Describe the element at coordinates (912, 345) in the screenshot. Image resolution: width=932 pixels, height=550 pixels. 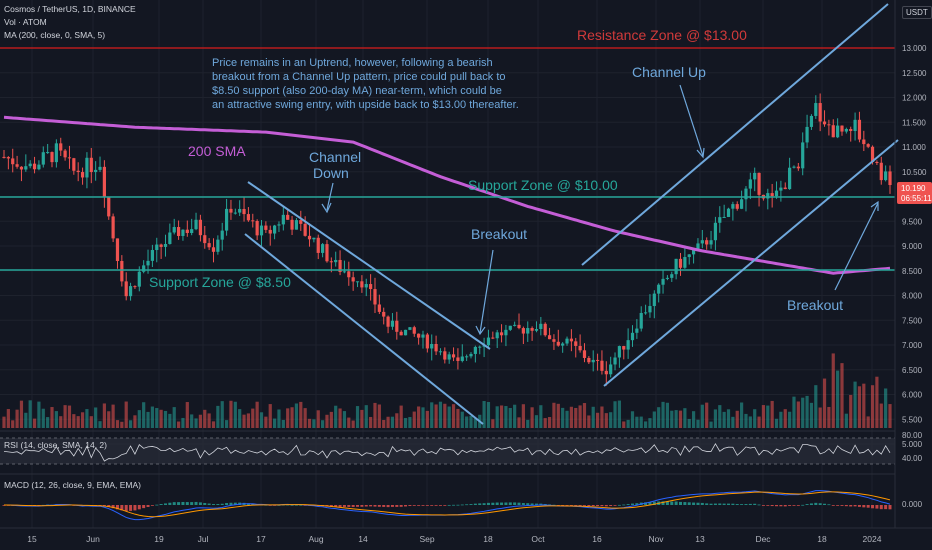
I see `price-tick: 7.000` at that location.